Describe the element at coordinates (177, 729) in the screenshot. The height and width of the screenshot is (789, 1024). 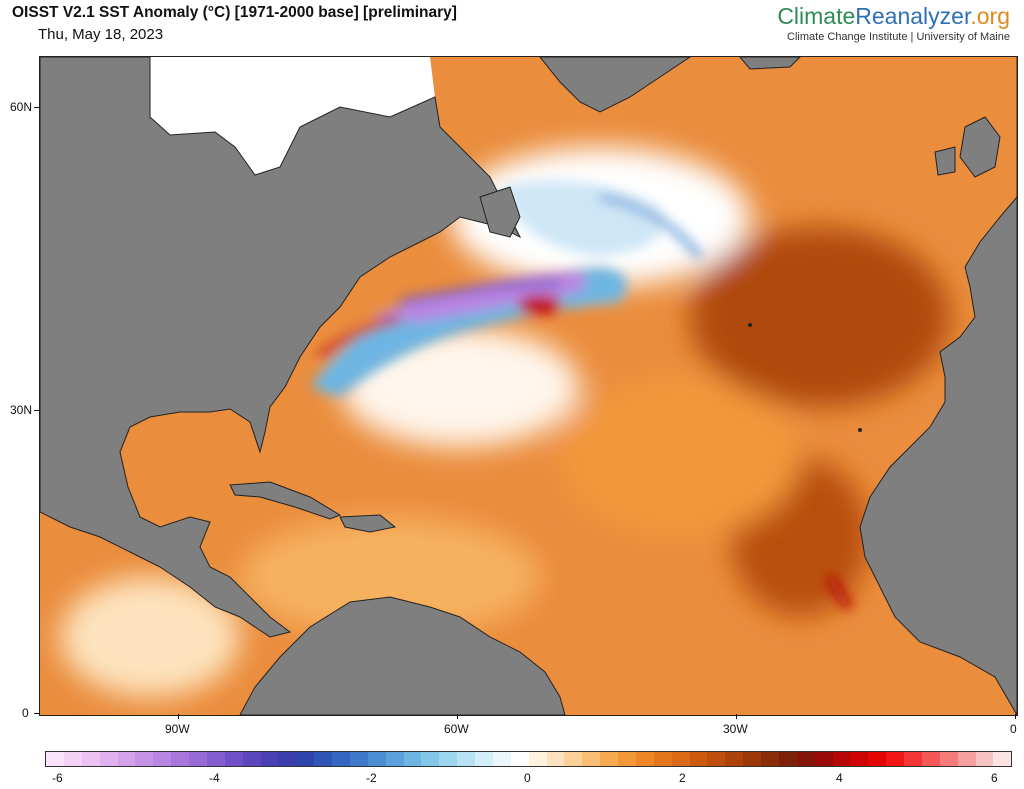
I see `lon-label-90w: 90W` at that location.